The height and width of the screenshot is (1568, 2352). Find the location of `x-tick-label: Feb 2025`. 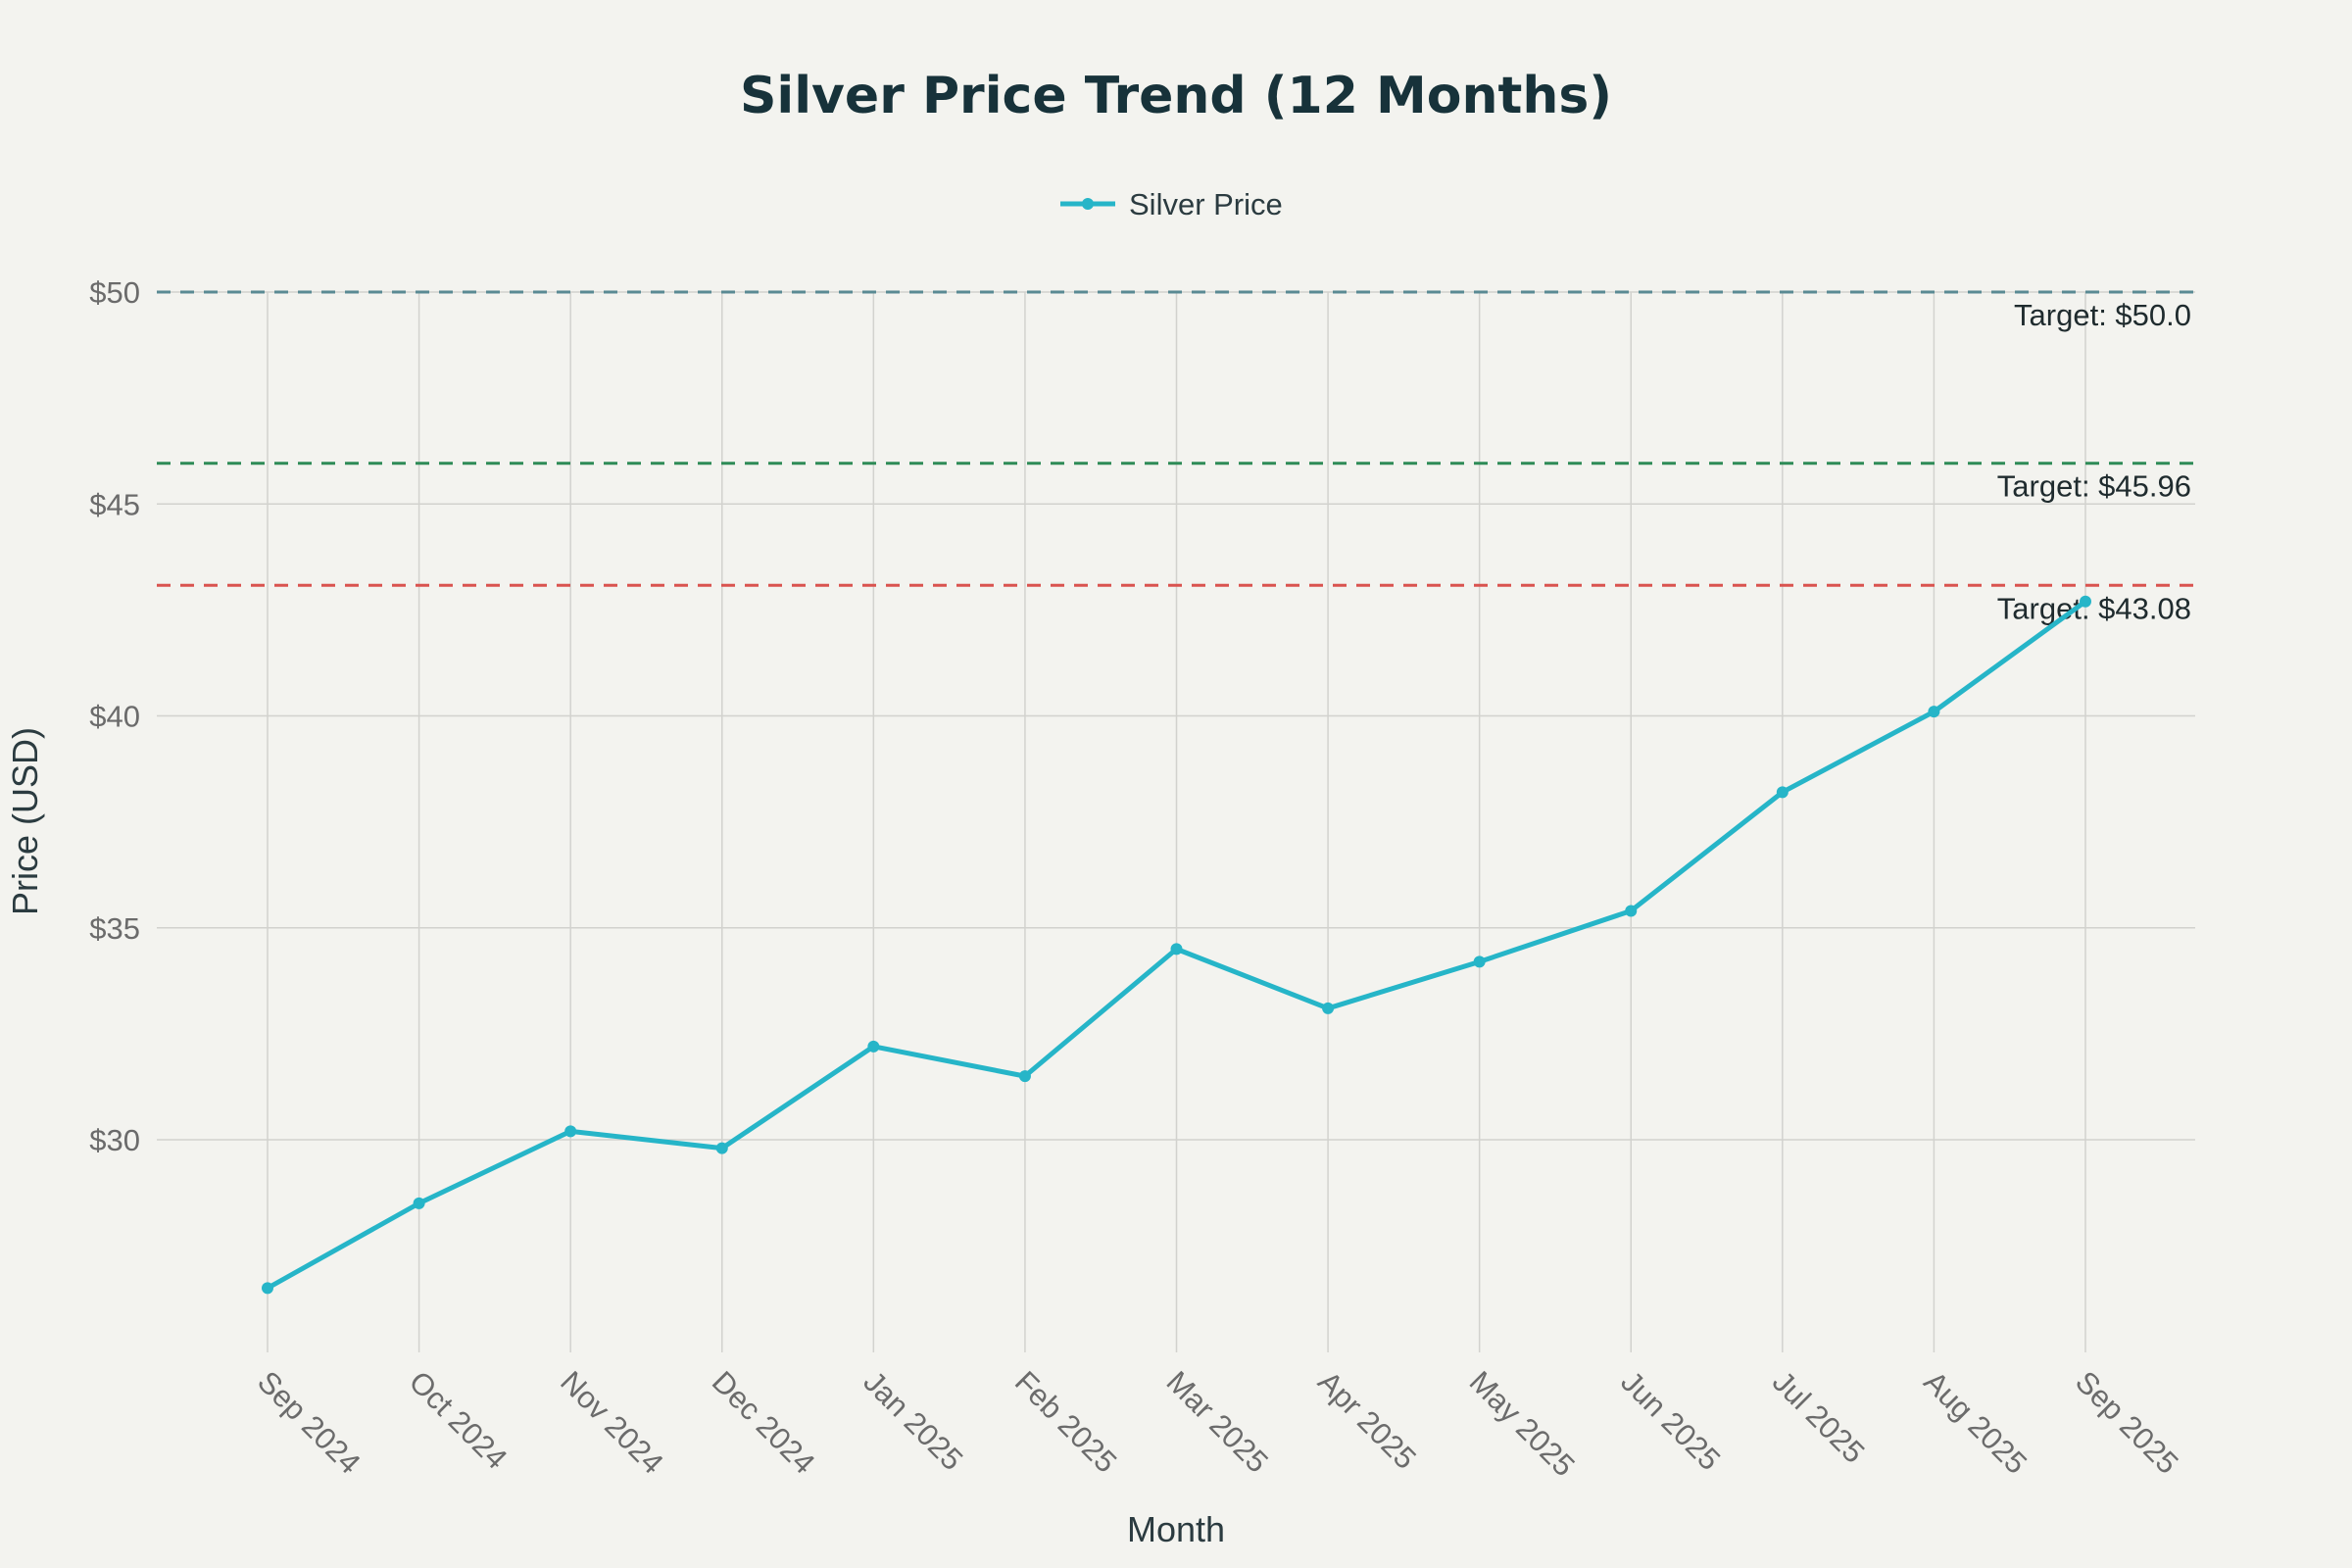

x-tick-label: Feb 2025 is located at coordinates (1065, 1421).